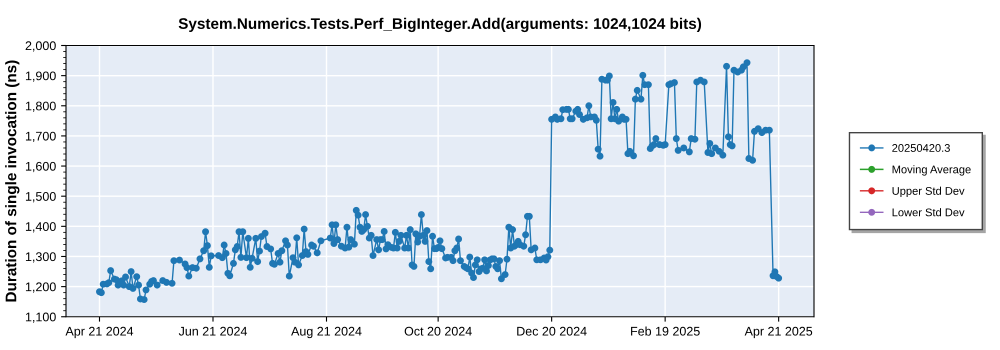 This screenshot has width=1000, height=350. Describe the element at coordinates (552, 331) in the screenshot. I see `x-tick-label: Dec 20 2024` at that location.